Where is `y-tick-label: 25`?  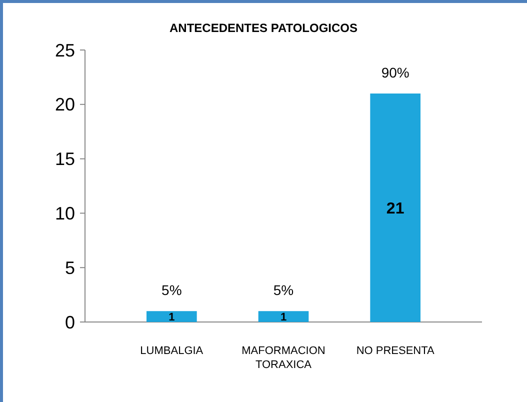
y-tick-label: 25 is located at coordinates (64, 50).